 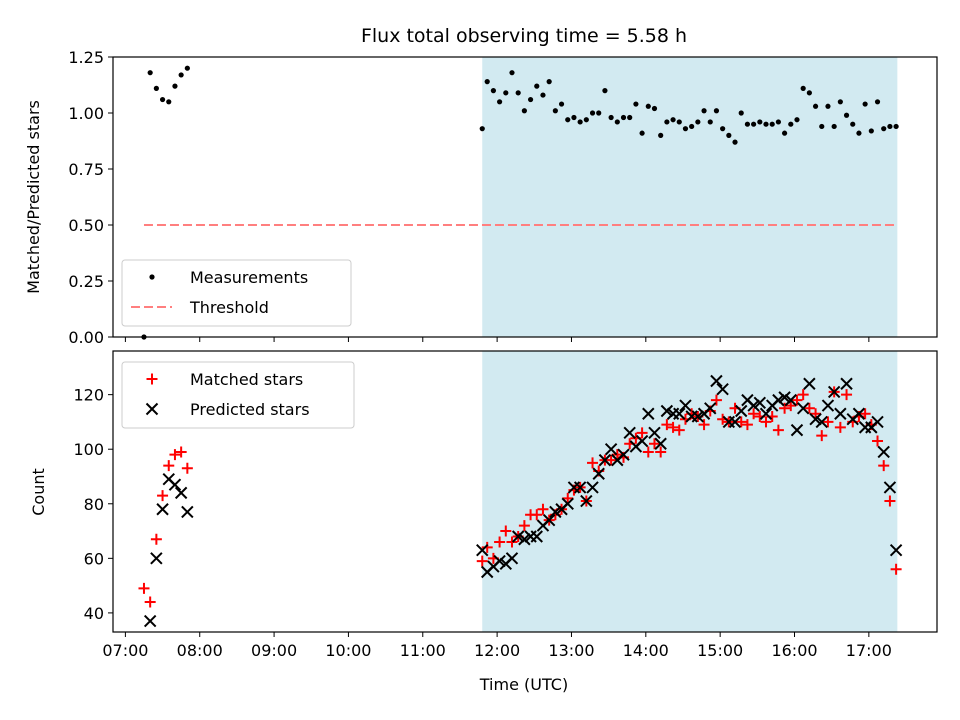 I want to click on legend-predicted-marker, so click(x=152, y=409).